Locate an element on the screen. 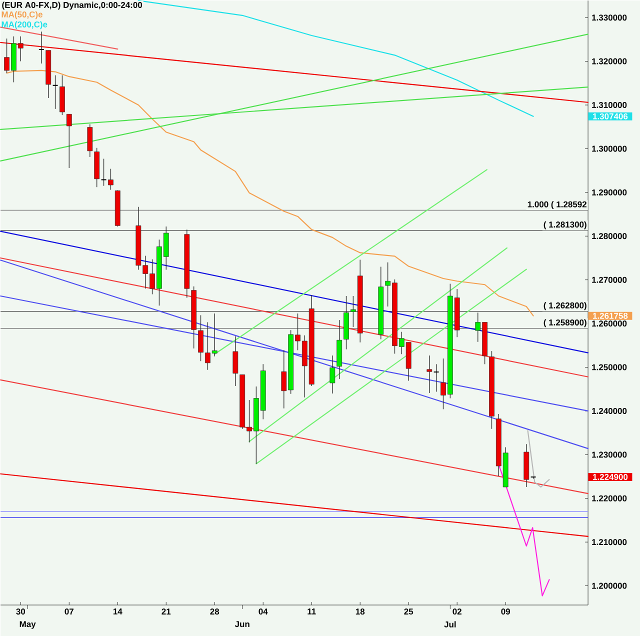  y2-tick-label: 1.224900 is located at coordinates (610, 477).